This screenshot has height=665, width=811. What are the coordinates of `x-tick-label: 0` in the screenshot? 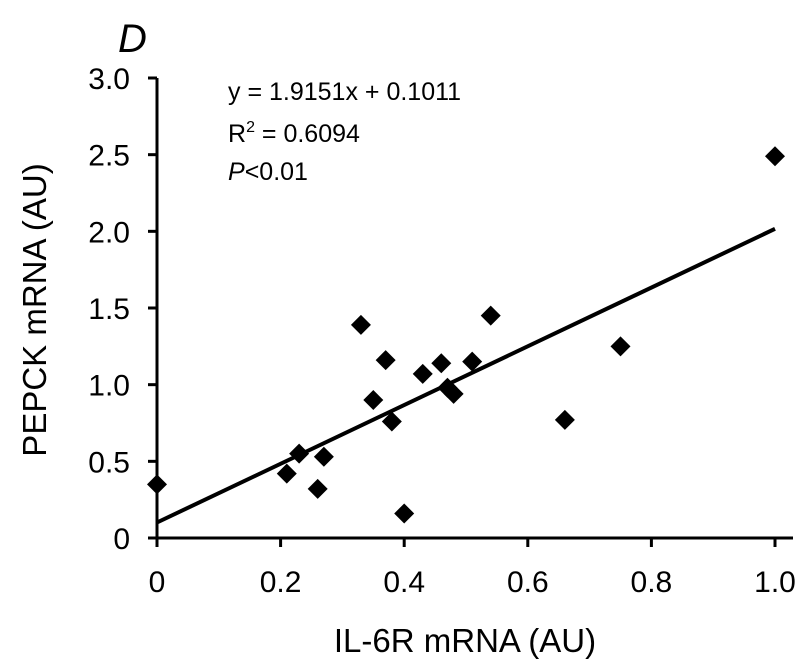 It's located at (157, 582).